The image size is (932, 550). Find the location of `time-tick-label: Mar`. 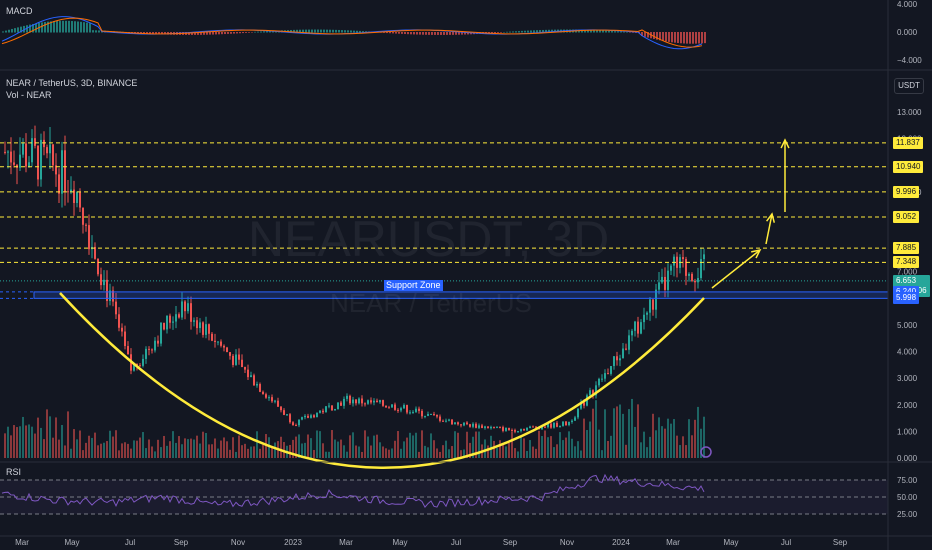

time-tick-label: Mar is located at coordinates (22, 542).